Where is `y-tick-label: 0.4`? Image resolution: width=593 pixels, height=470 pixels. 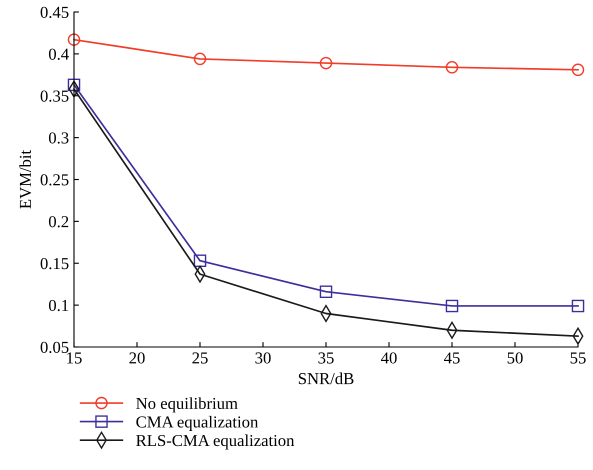
y-tick-label: 0.4 is located at coordinates (58, 54).